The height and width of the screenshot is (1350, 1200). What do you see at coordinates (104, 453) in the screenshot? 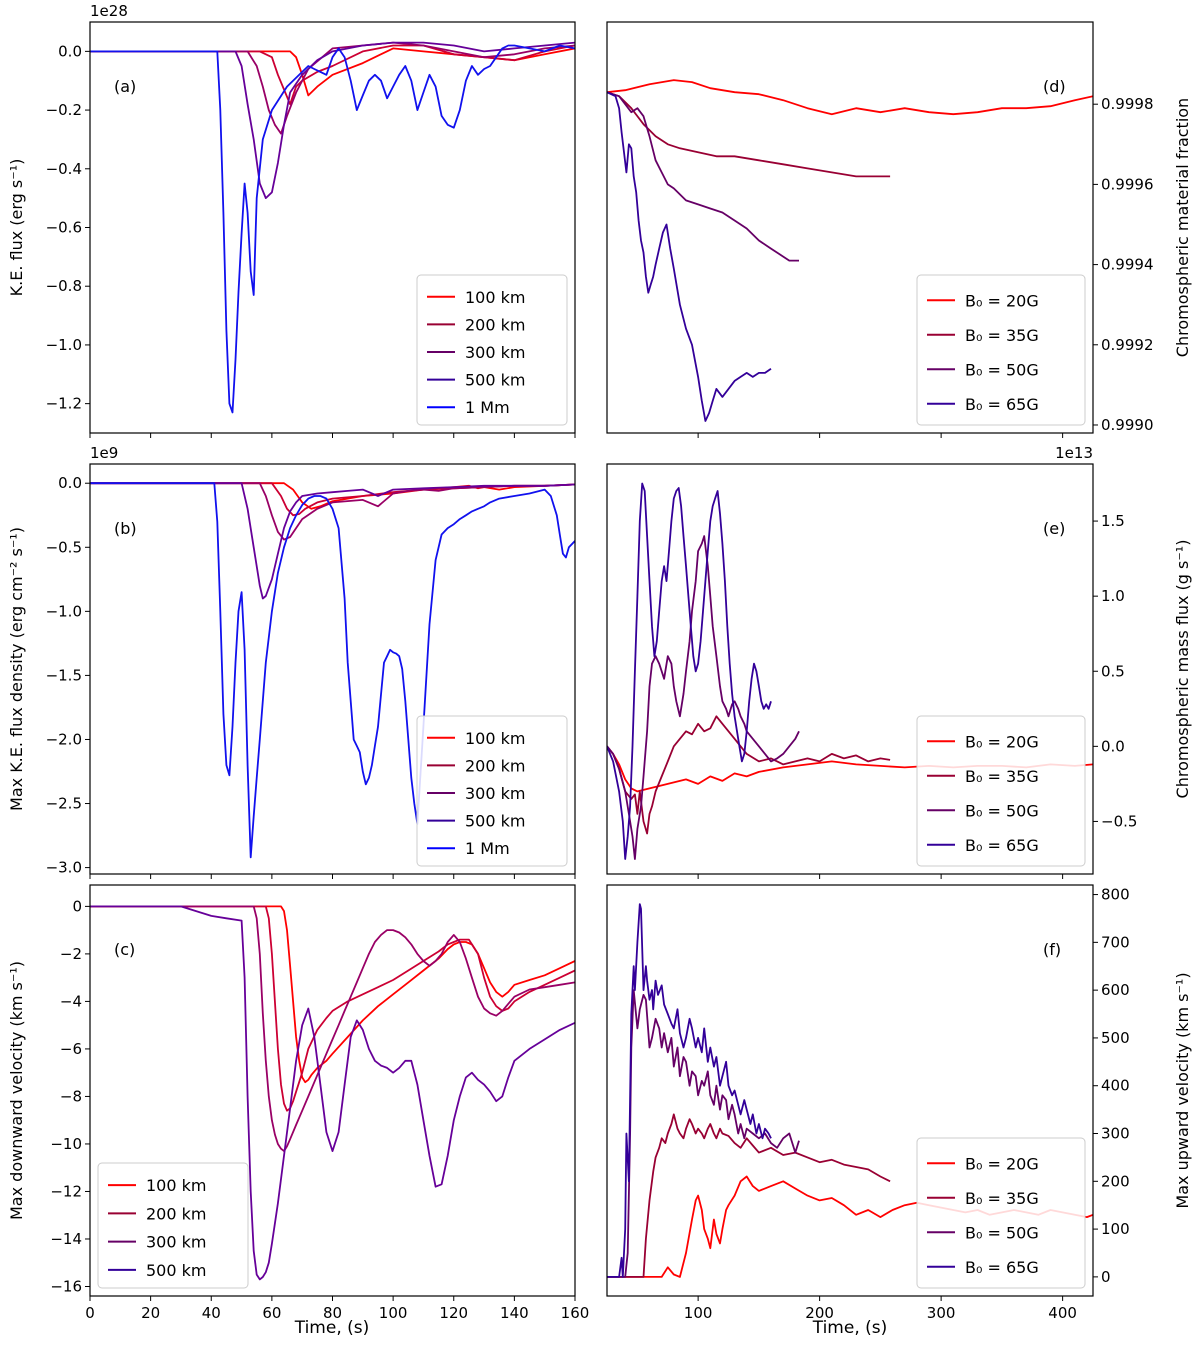
I see `offset-text: 1e9` at bounding box center [104, 453].